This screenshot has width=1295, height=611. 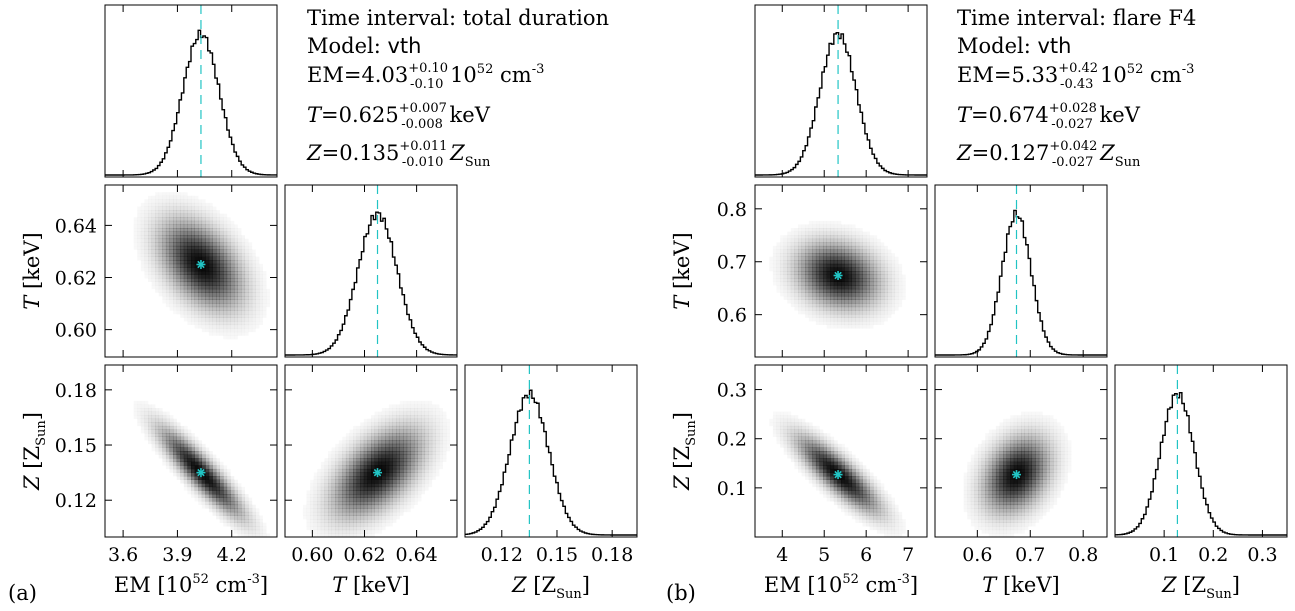 What do you see at coordinates (557, 555) in the screenshot?
I see `x-tick-label: 0.15` at bounding box center [557, 555].